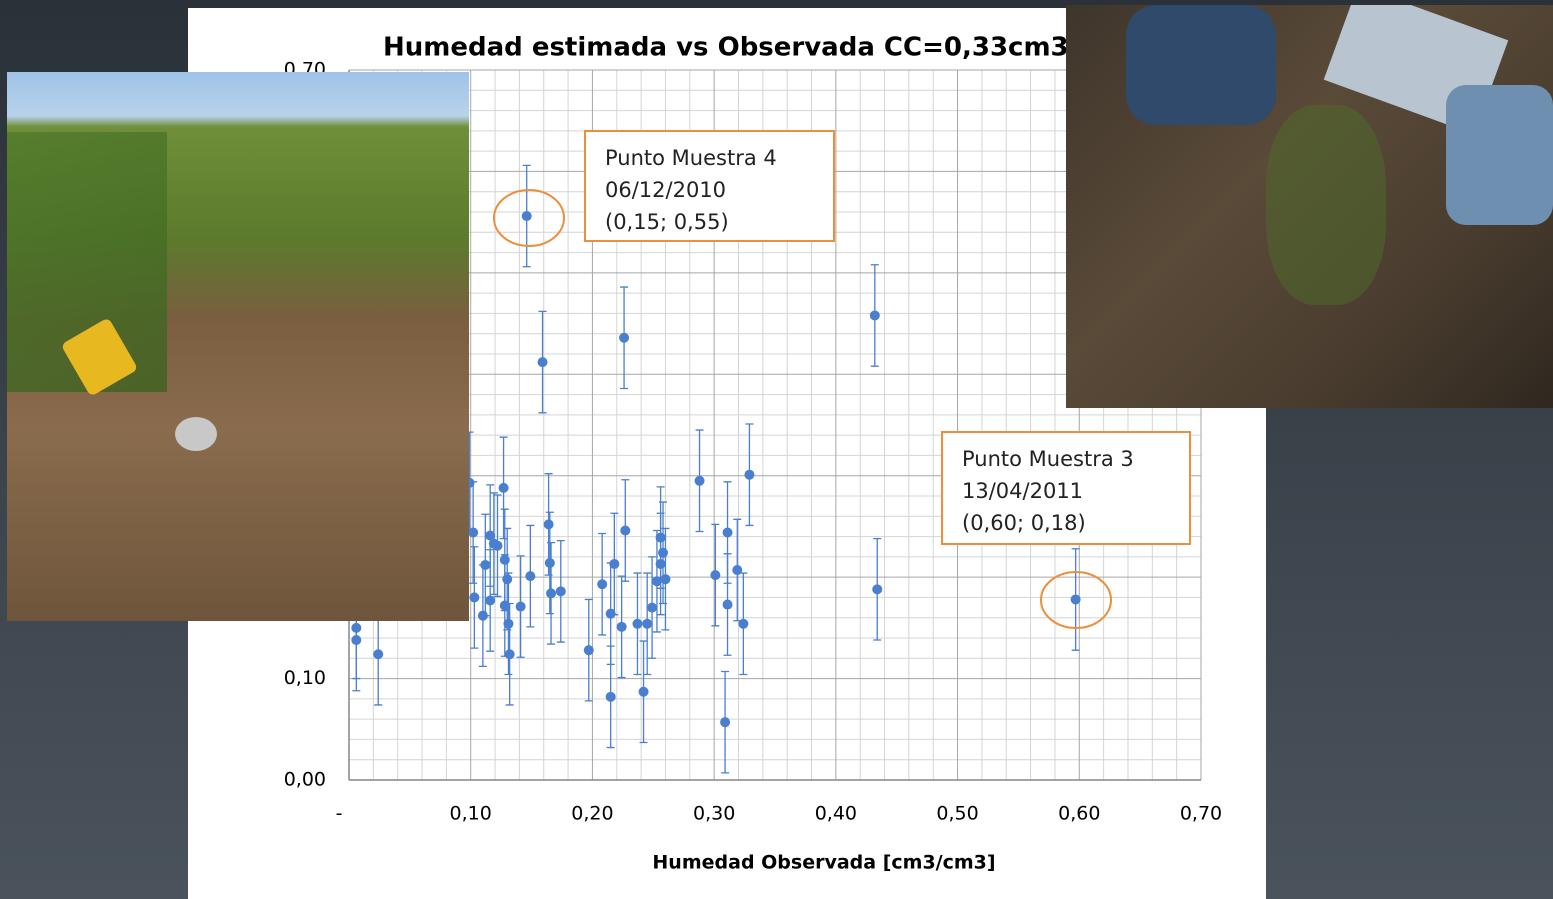 The width and height of the screenshot is (1553, 899). Describe the element at coordinates (1048, 459) in the screenshot. I see `annotation-text: Punto Muestra 3` at that location.